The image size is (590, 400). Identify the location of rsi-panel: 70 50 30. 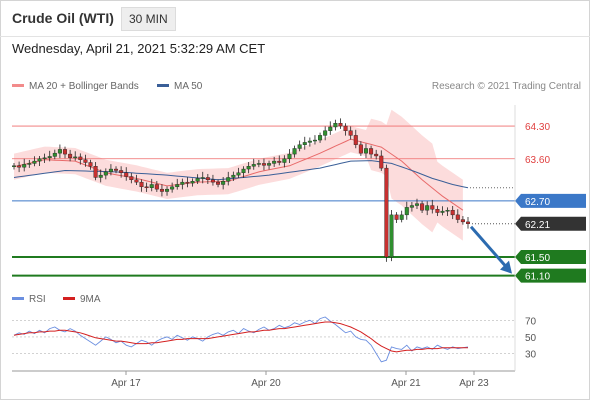
(274, 339).